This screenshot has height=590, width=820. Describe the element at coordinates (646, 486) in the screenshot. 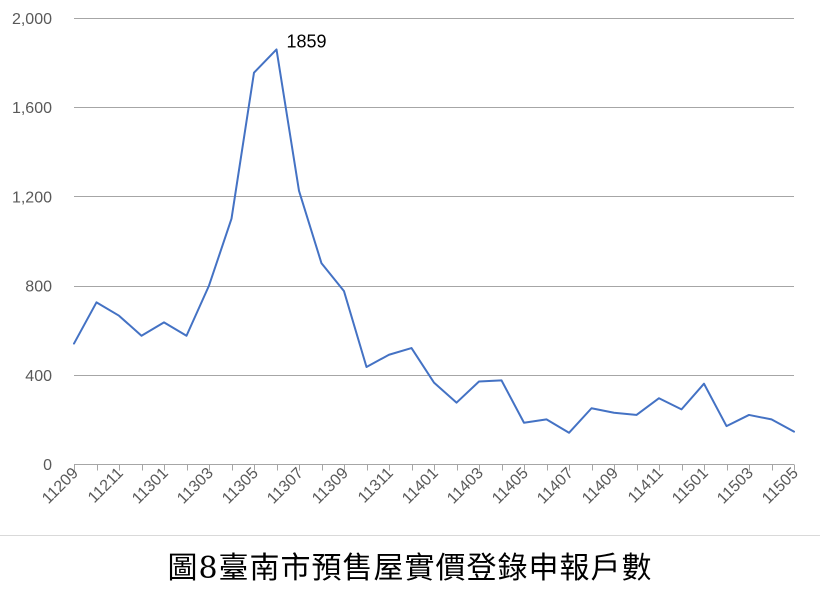

I see `x-tick-label: 11411` at that location.